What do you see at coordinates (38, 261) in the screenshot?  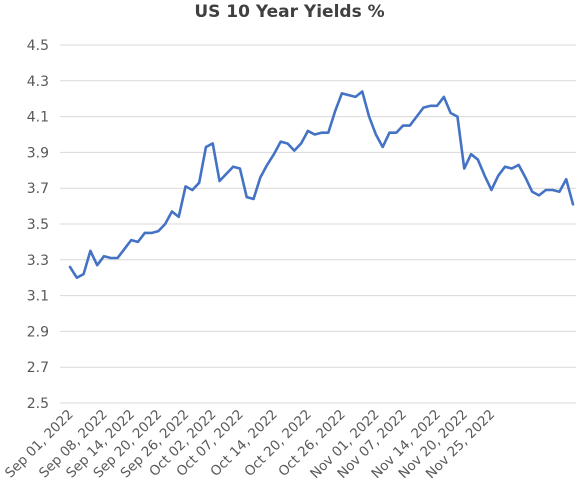 I see `y-tick-label: 3.3` at bounding box center [38, 261].